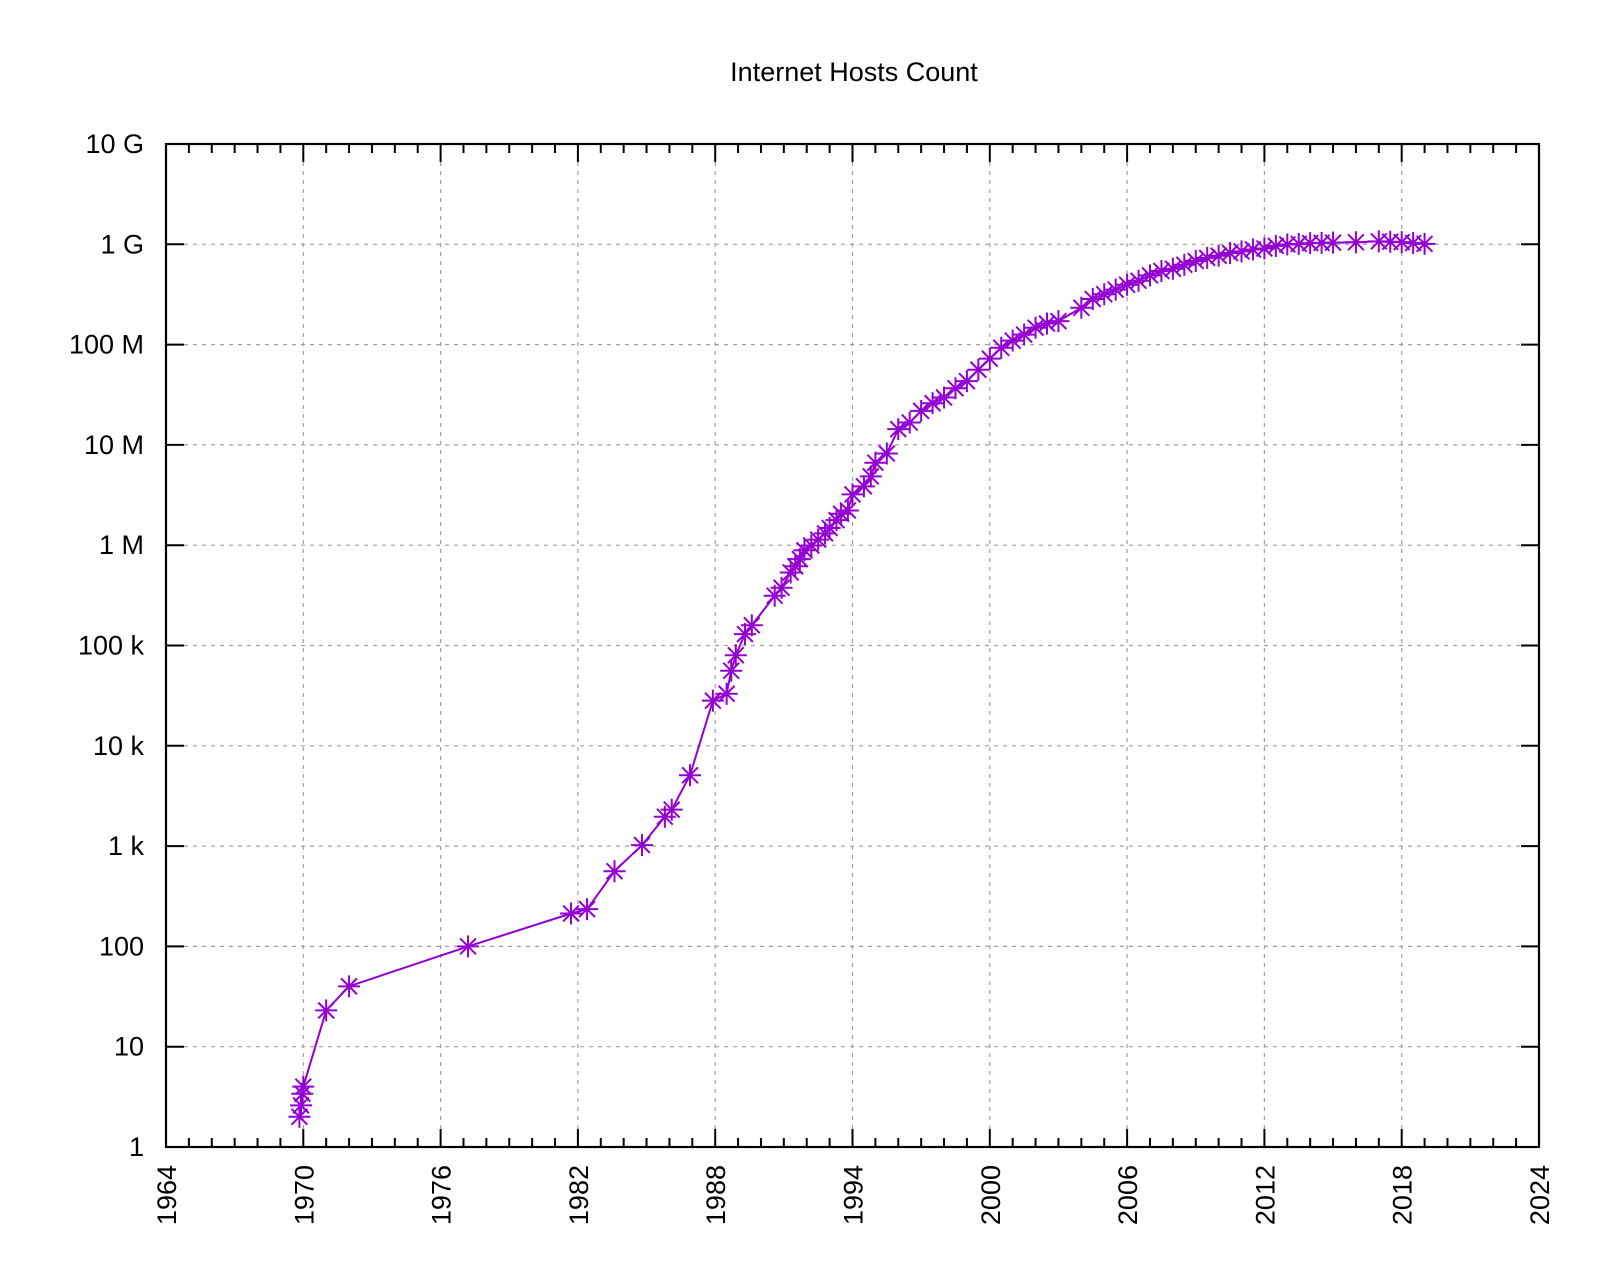 This screenshot has width=1600, height=1280. Describe the element at coordinates (304, 1195) in the screenshot. I see `x-tick-label: 1970` at that location.